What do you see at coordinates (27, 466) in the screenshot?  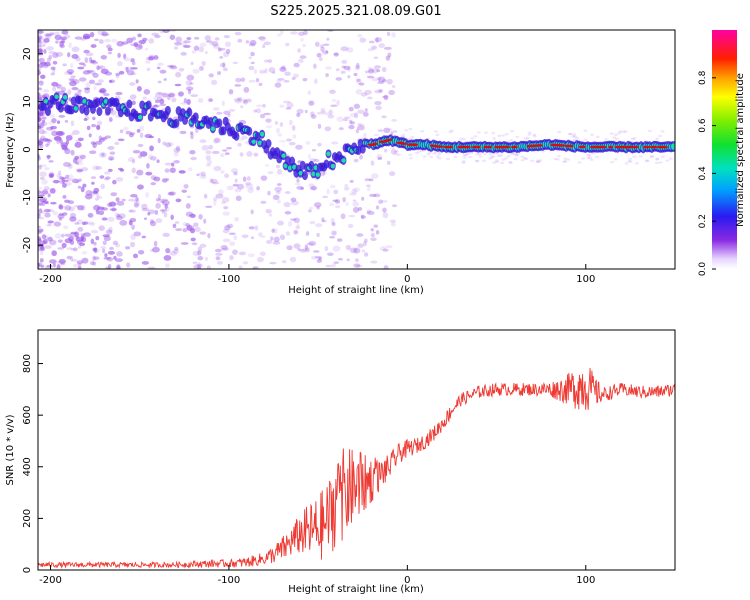 I see `snr-y-tick-label: 400` at bounding box center [27, 466].